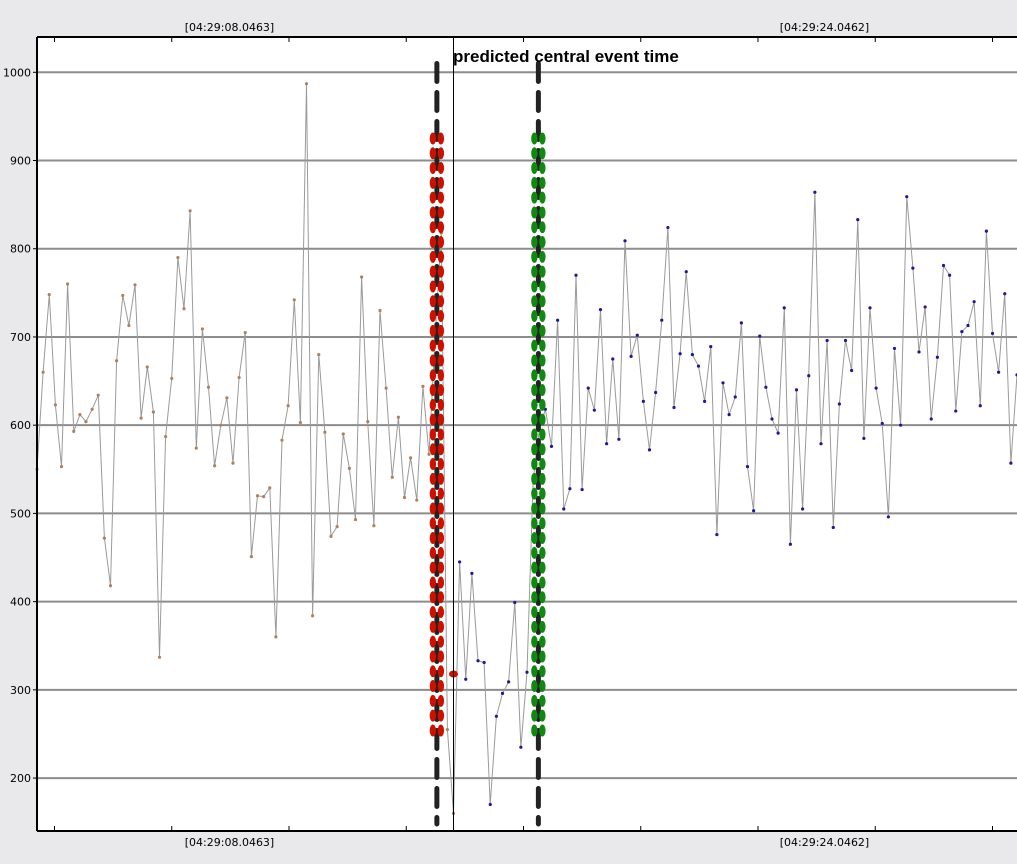 Image resolution: width=1017 pixels, height=864 pixels. Describe the element at coordinates (20, 690) in the screenshot. I see `y-tick-label-300: 300` at that location.